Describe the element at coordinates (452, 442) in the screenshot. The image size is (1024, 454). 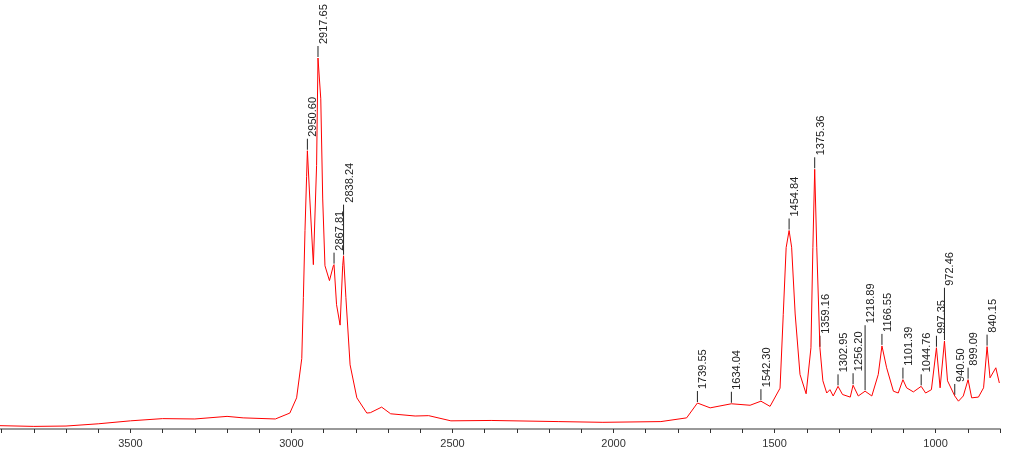
I see `x-tick-label: 2500` at that location.